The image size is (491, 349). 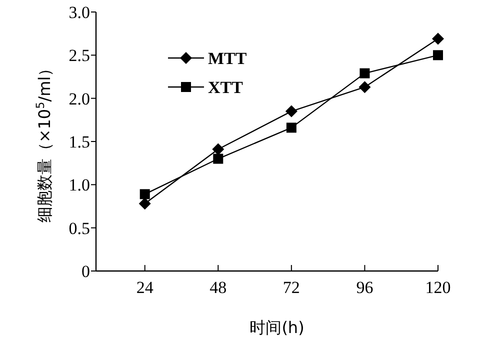 What do you see at coordinates (218, 287) in the screenshot?
I see `x-tick-label: 48` at bounding box center [218, 287].